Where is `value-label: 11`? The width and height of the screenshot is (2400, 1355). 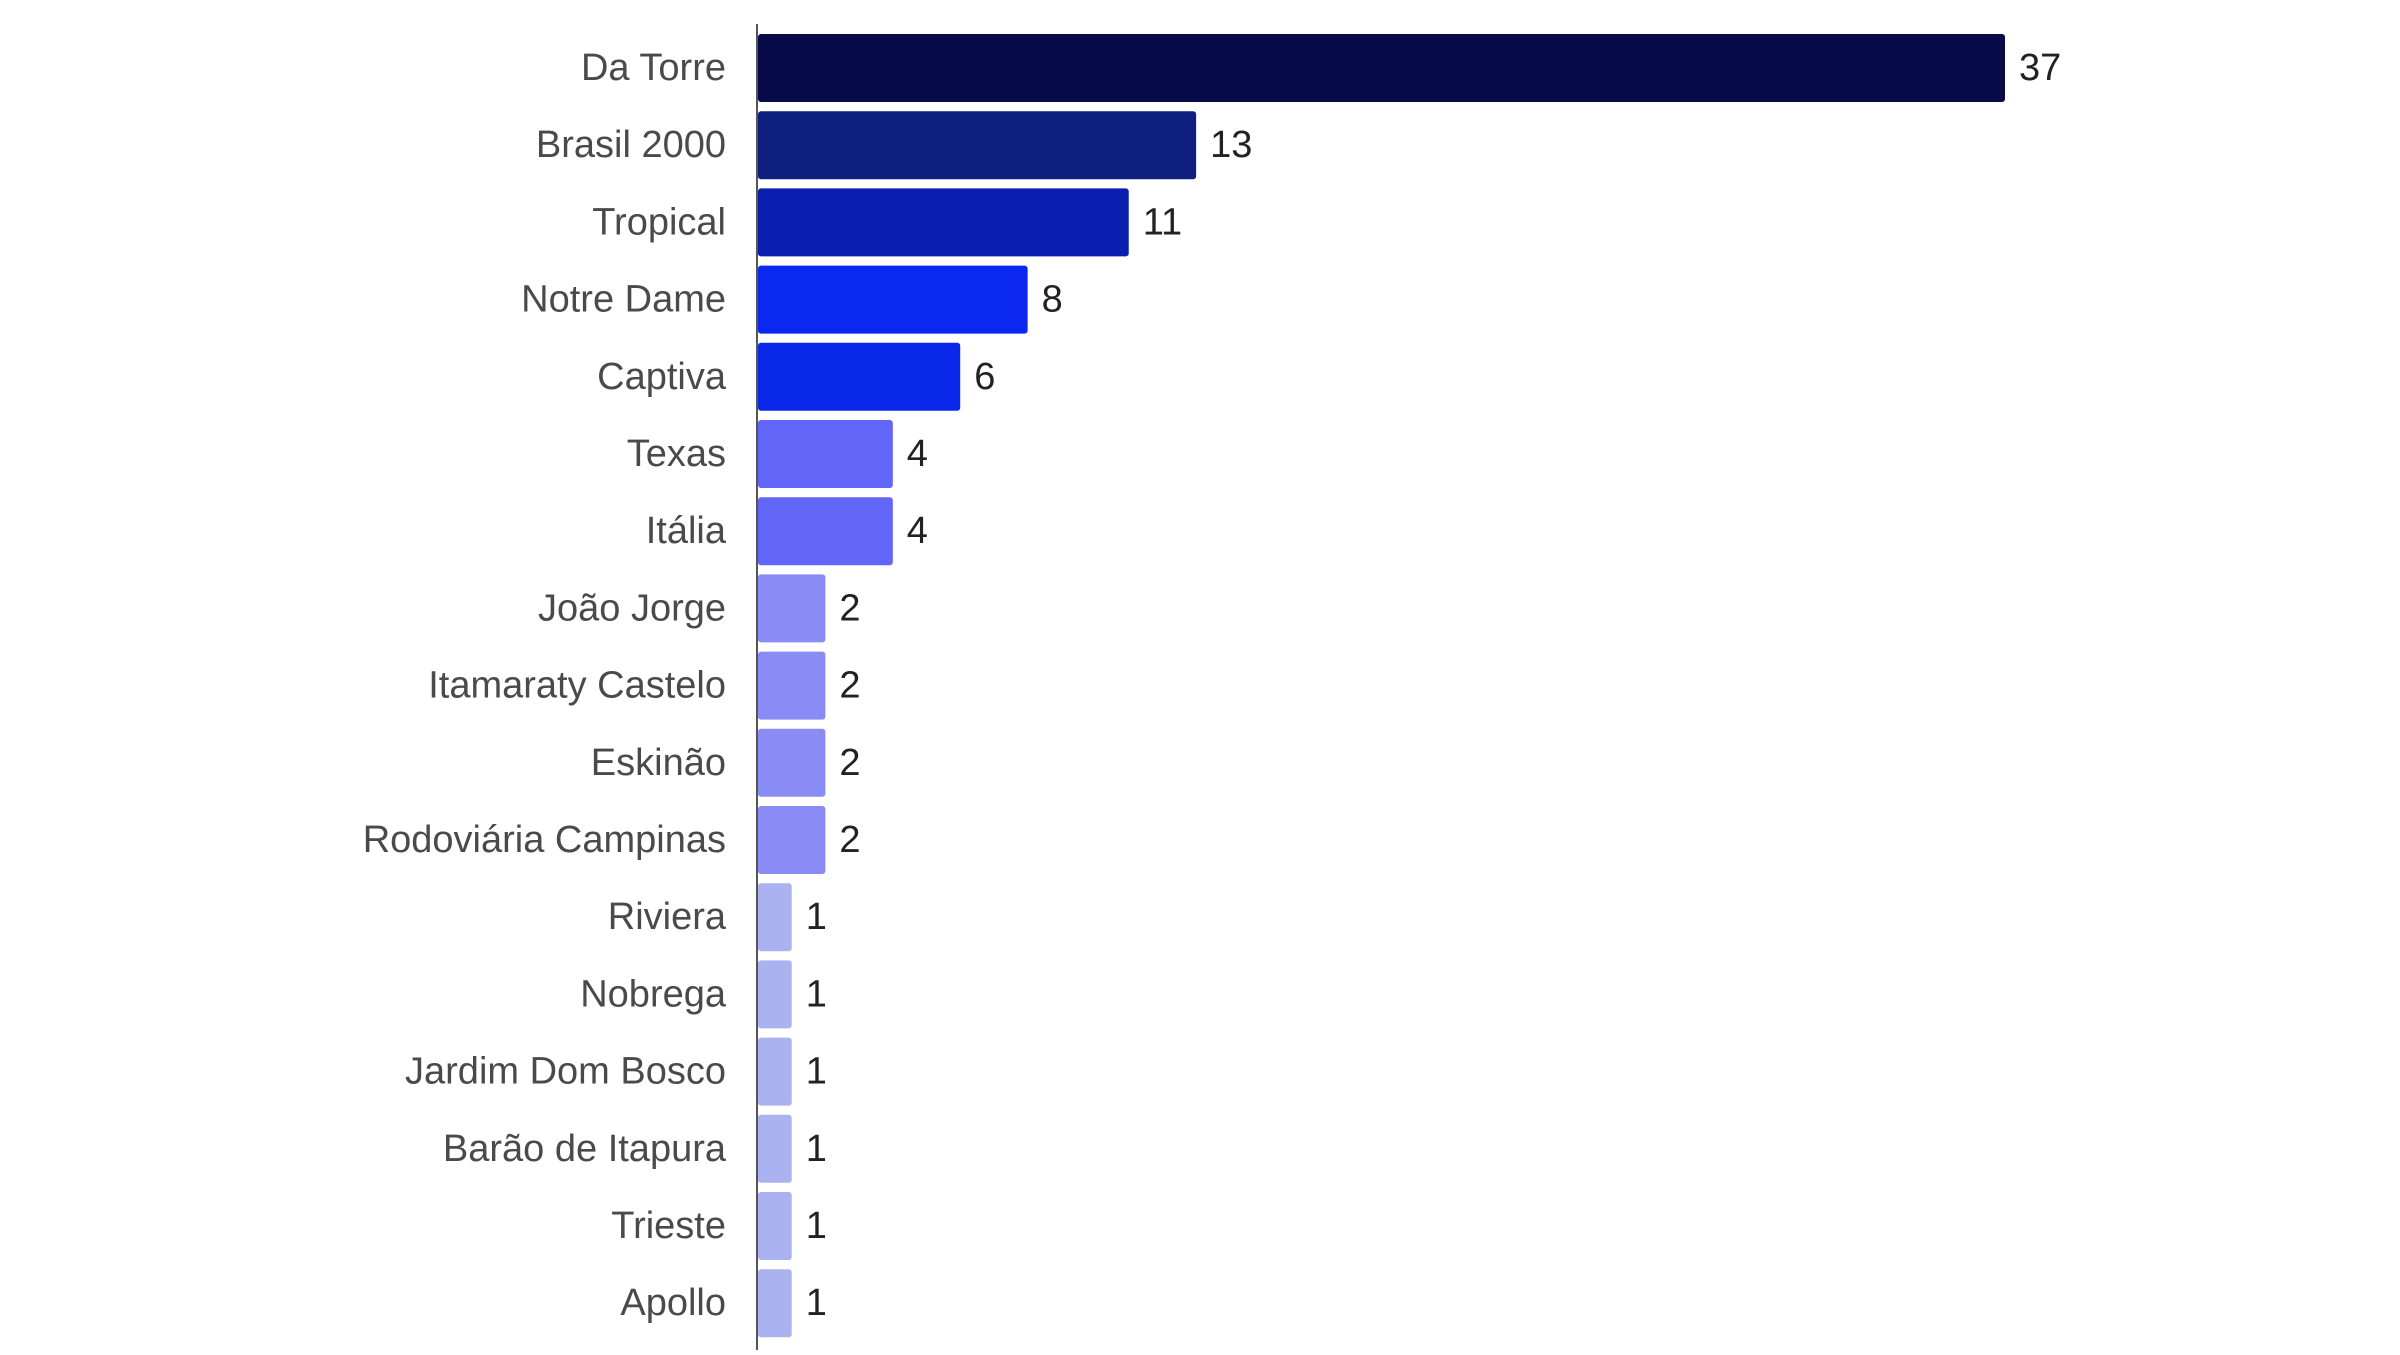 value-label: 11 is located at coordinates (1162, 222).